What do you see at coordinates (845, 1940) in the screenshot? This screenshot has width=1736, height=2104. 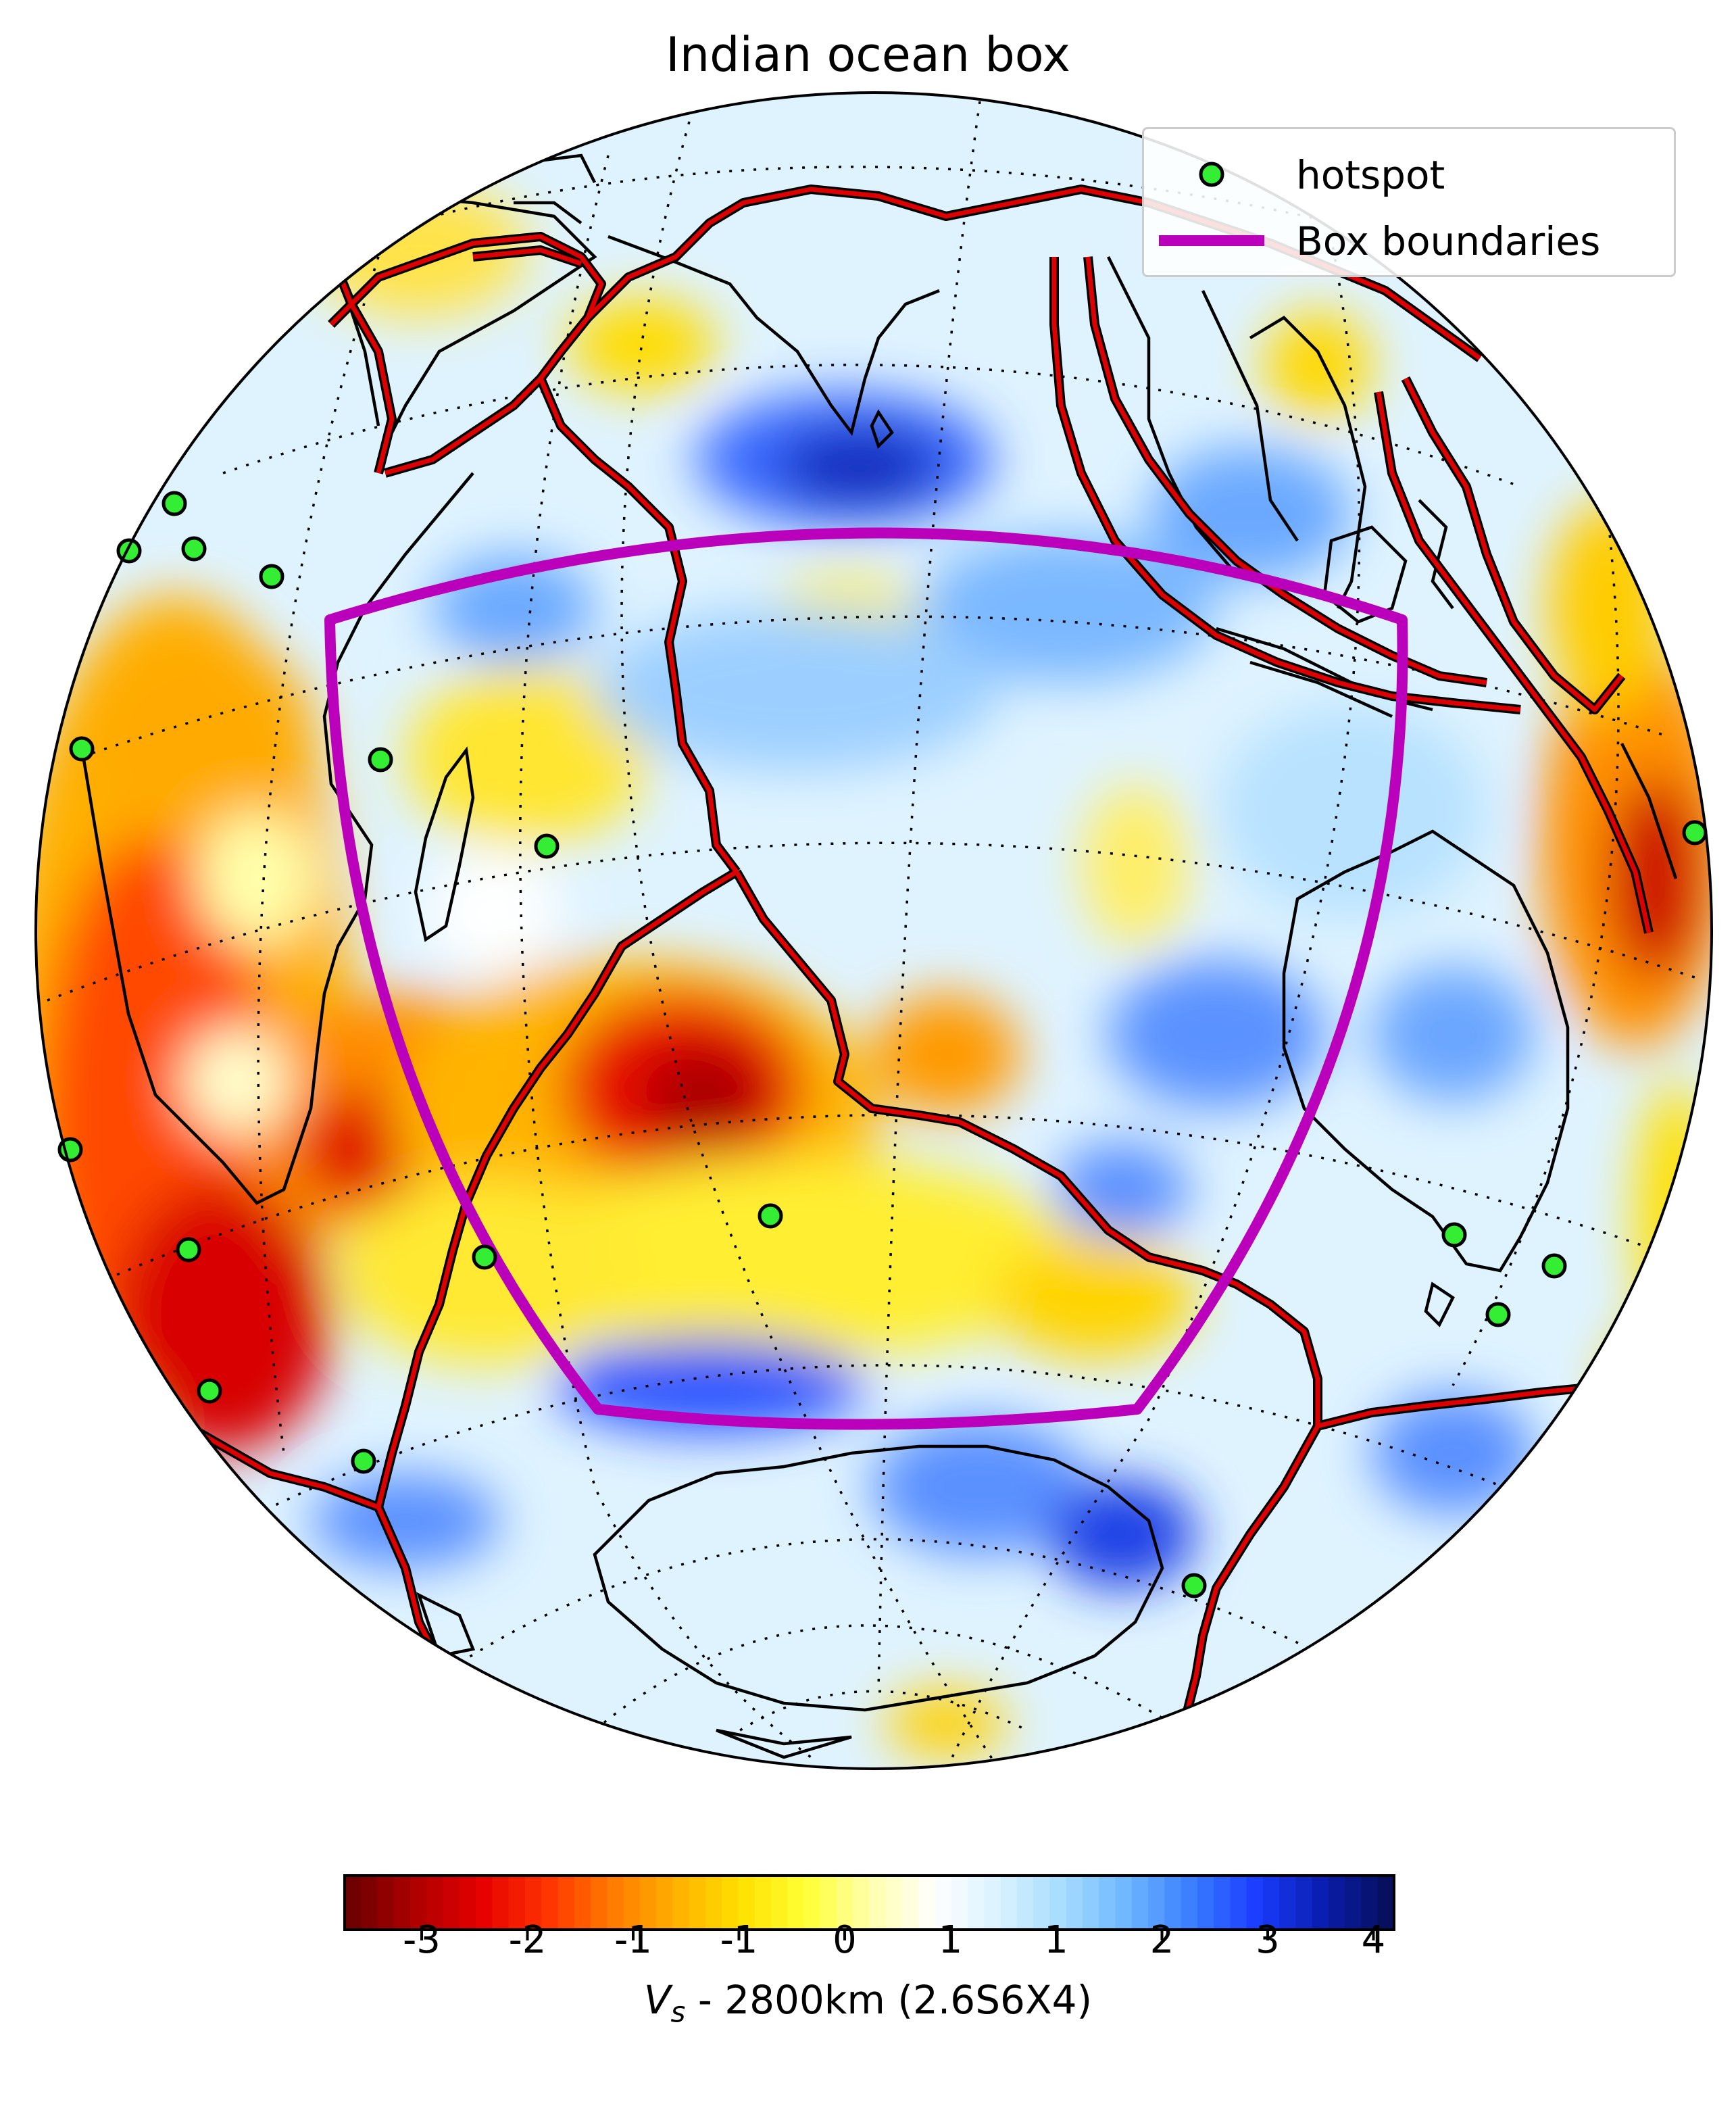 I see `colorbar-tick-label: 0` at bounding box center [845, 1940].